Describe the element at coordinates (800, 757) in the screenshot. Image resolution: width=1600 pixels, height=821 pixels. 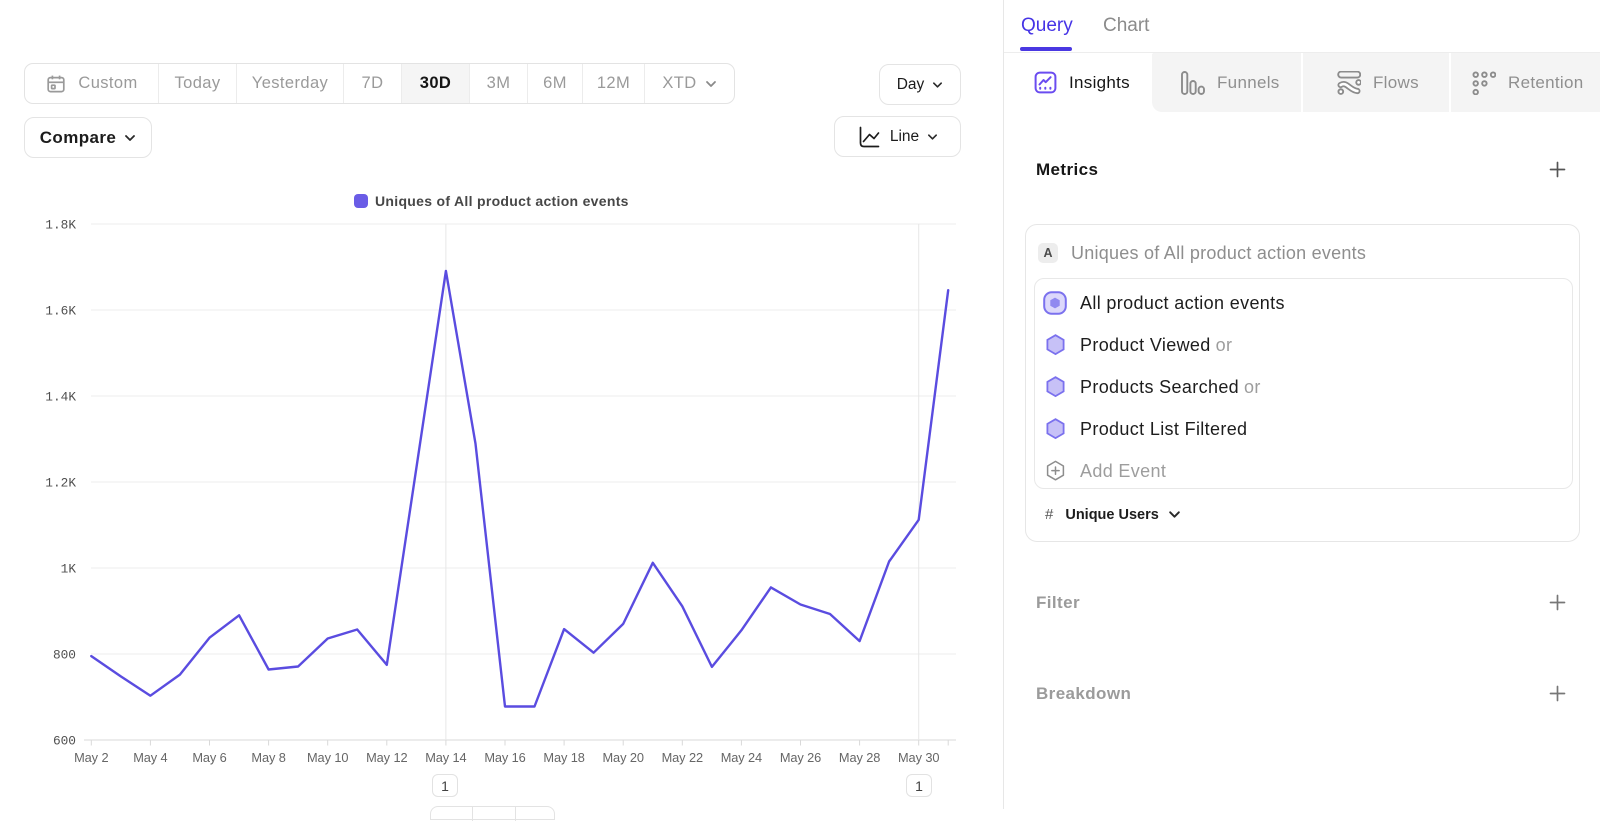
I see `svg-text: May 26` at that location.